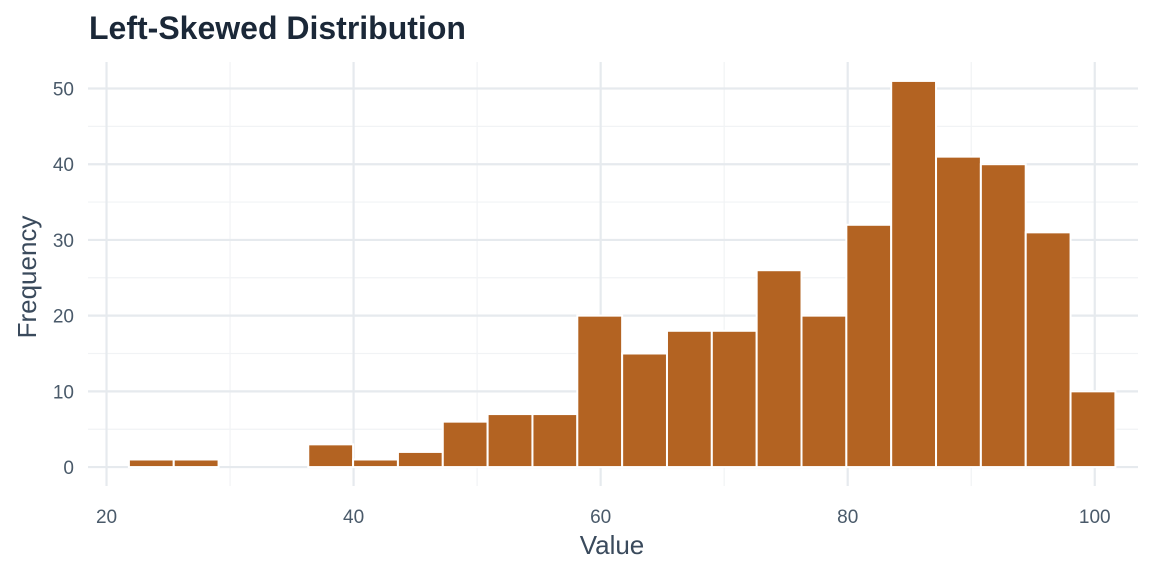 The image size is (1152, 576). Describe the element at coordinates (63, 90) in the screenshot. I see `y-tick-label: 50` at that location.